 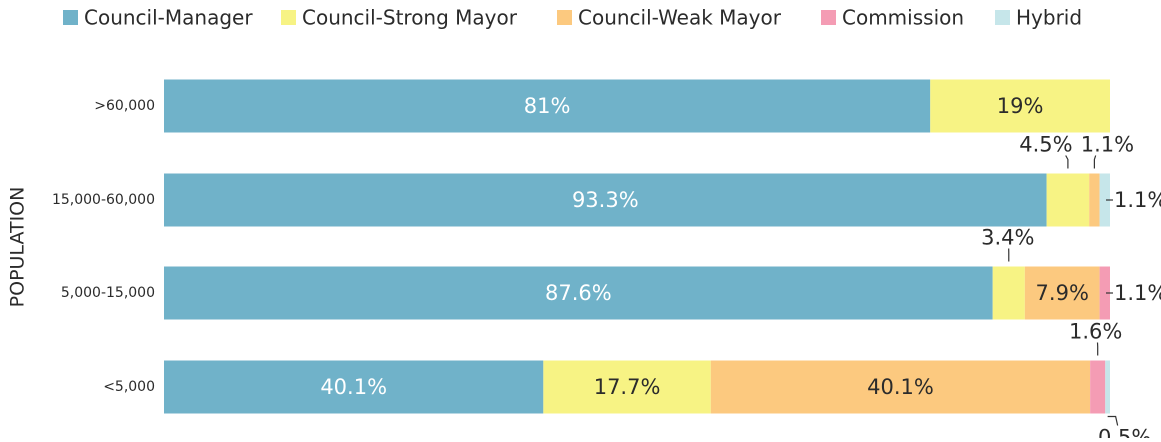 I want to click on axis-label: POPULATION, so click(x=18, y=247).